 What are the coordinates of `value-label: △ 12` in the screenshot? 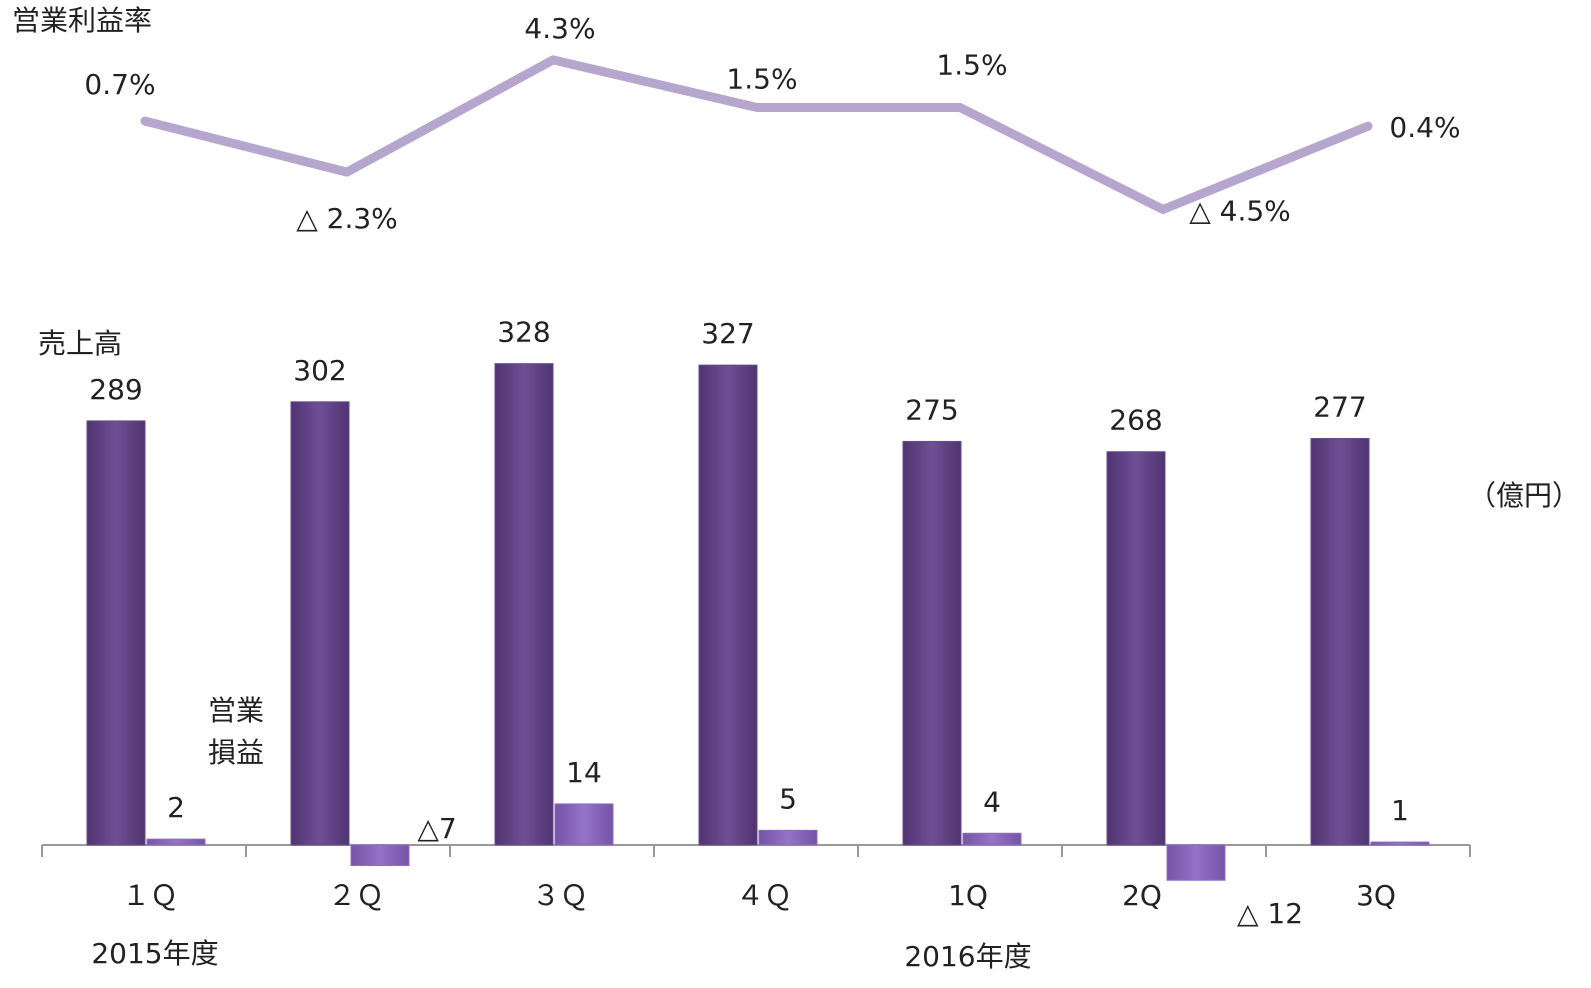 It's located at (1270, 913).